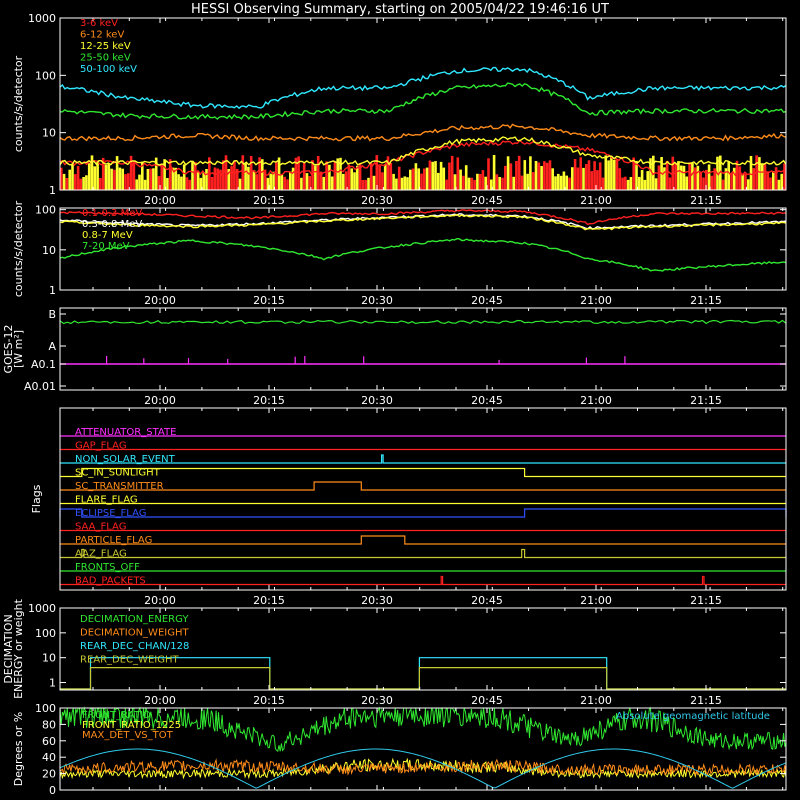 This screenshot has width=800, height=800. Describe the element at coordinates (102, 35) in the screenshot. I see `legend-entry: 6-12 keV` at that location.